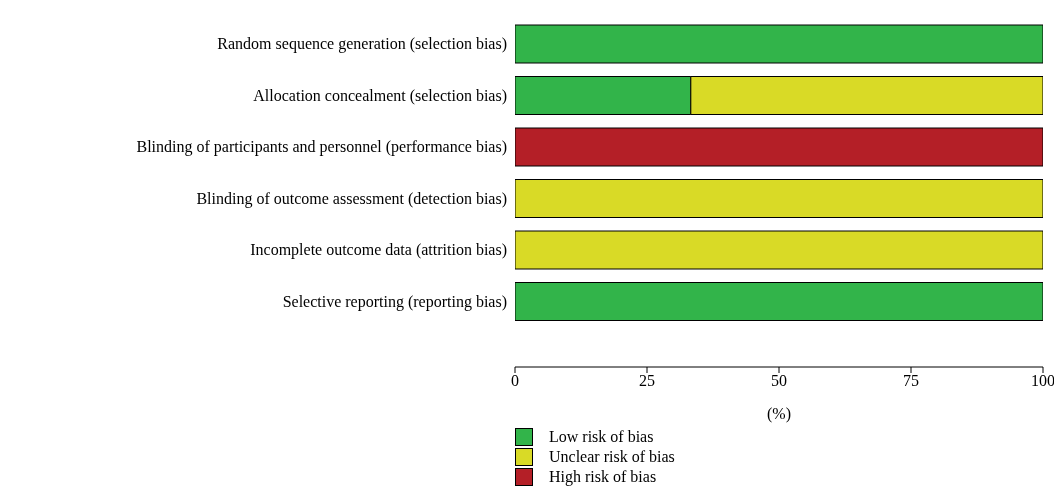 This screenshot has height=500, width=1062. I want to click on x-tick-label: 0, so click(515, 381).